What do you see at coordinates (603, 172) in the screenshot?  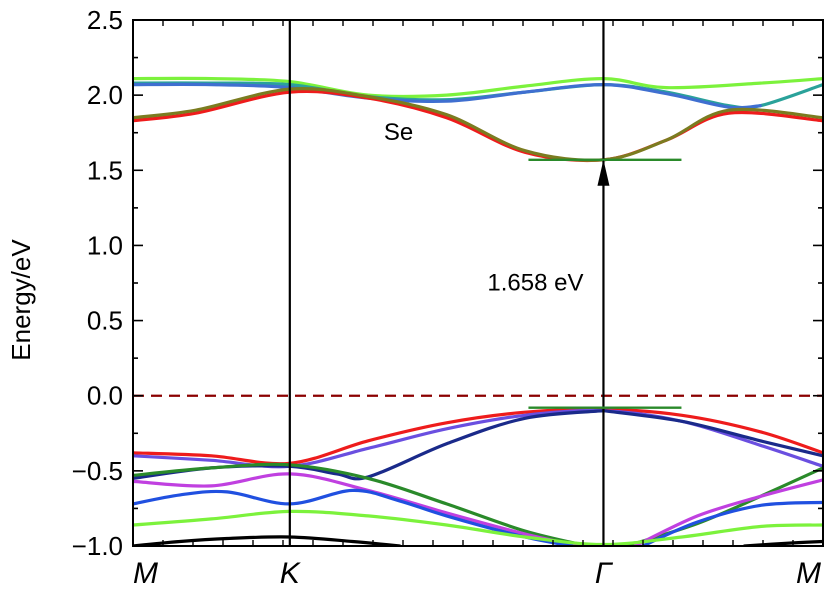 I see `gap-arrow-head` at bounding box center [603, 172].